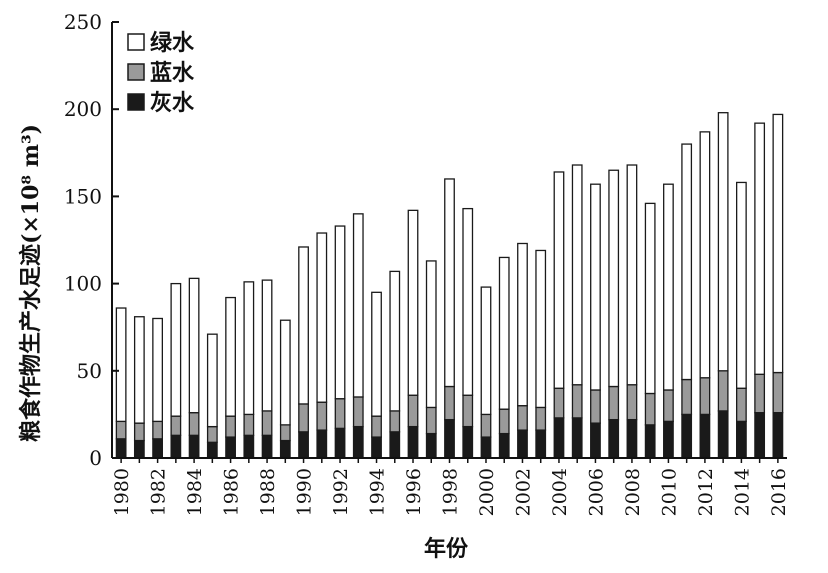 This screenshot has height=573, width=828. I want to click on x-tick-label: 2008, so click(633, 492).